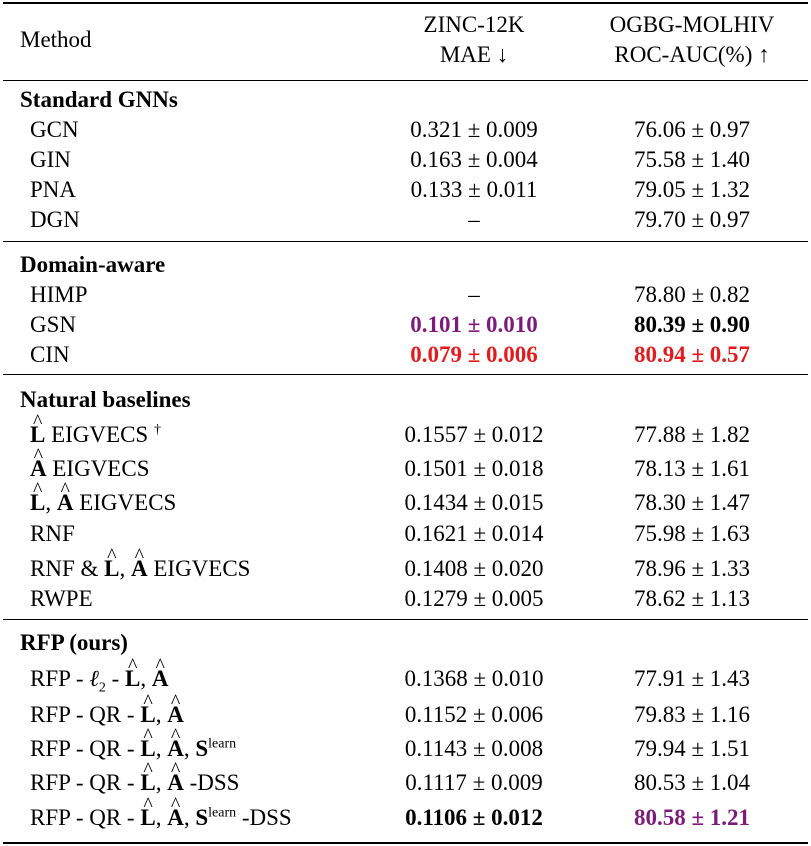 This screenshot has width=811, height=846. I want to click on method-name: DGN, so click(55, 219).